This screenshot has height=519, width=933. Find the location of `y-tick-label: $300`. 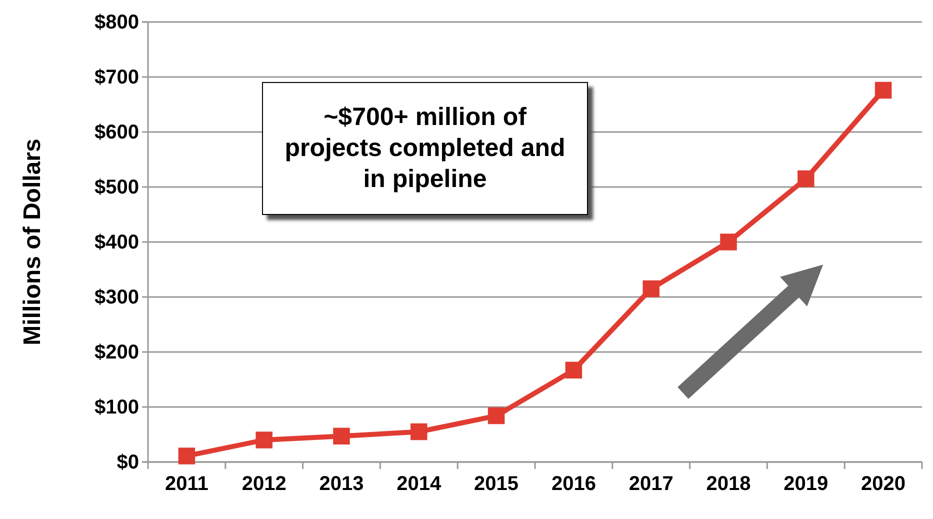

y-tick-label: $300 is located at coordinates (116, 297).